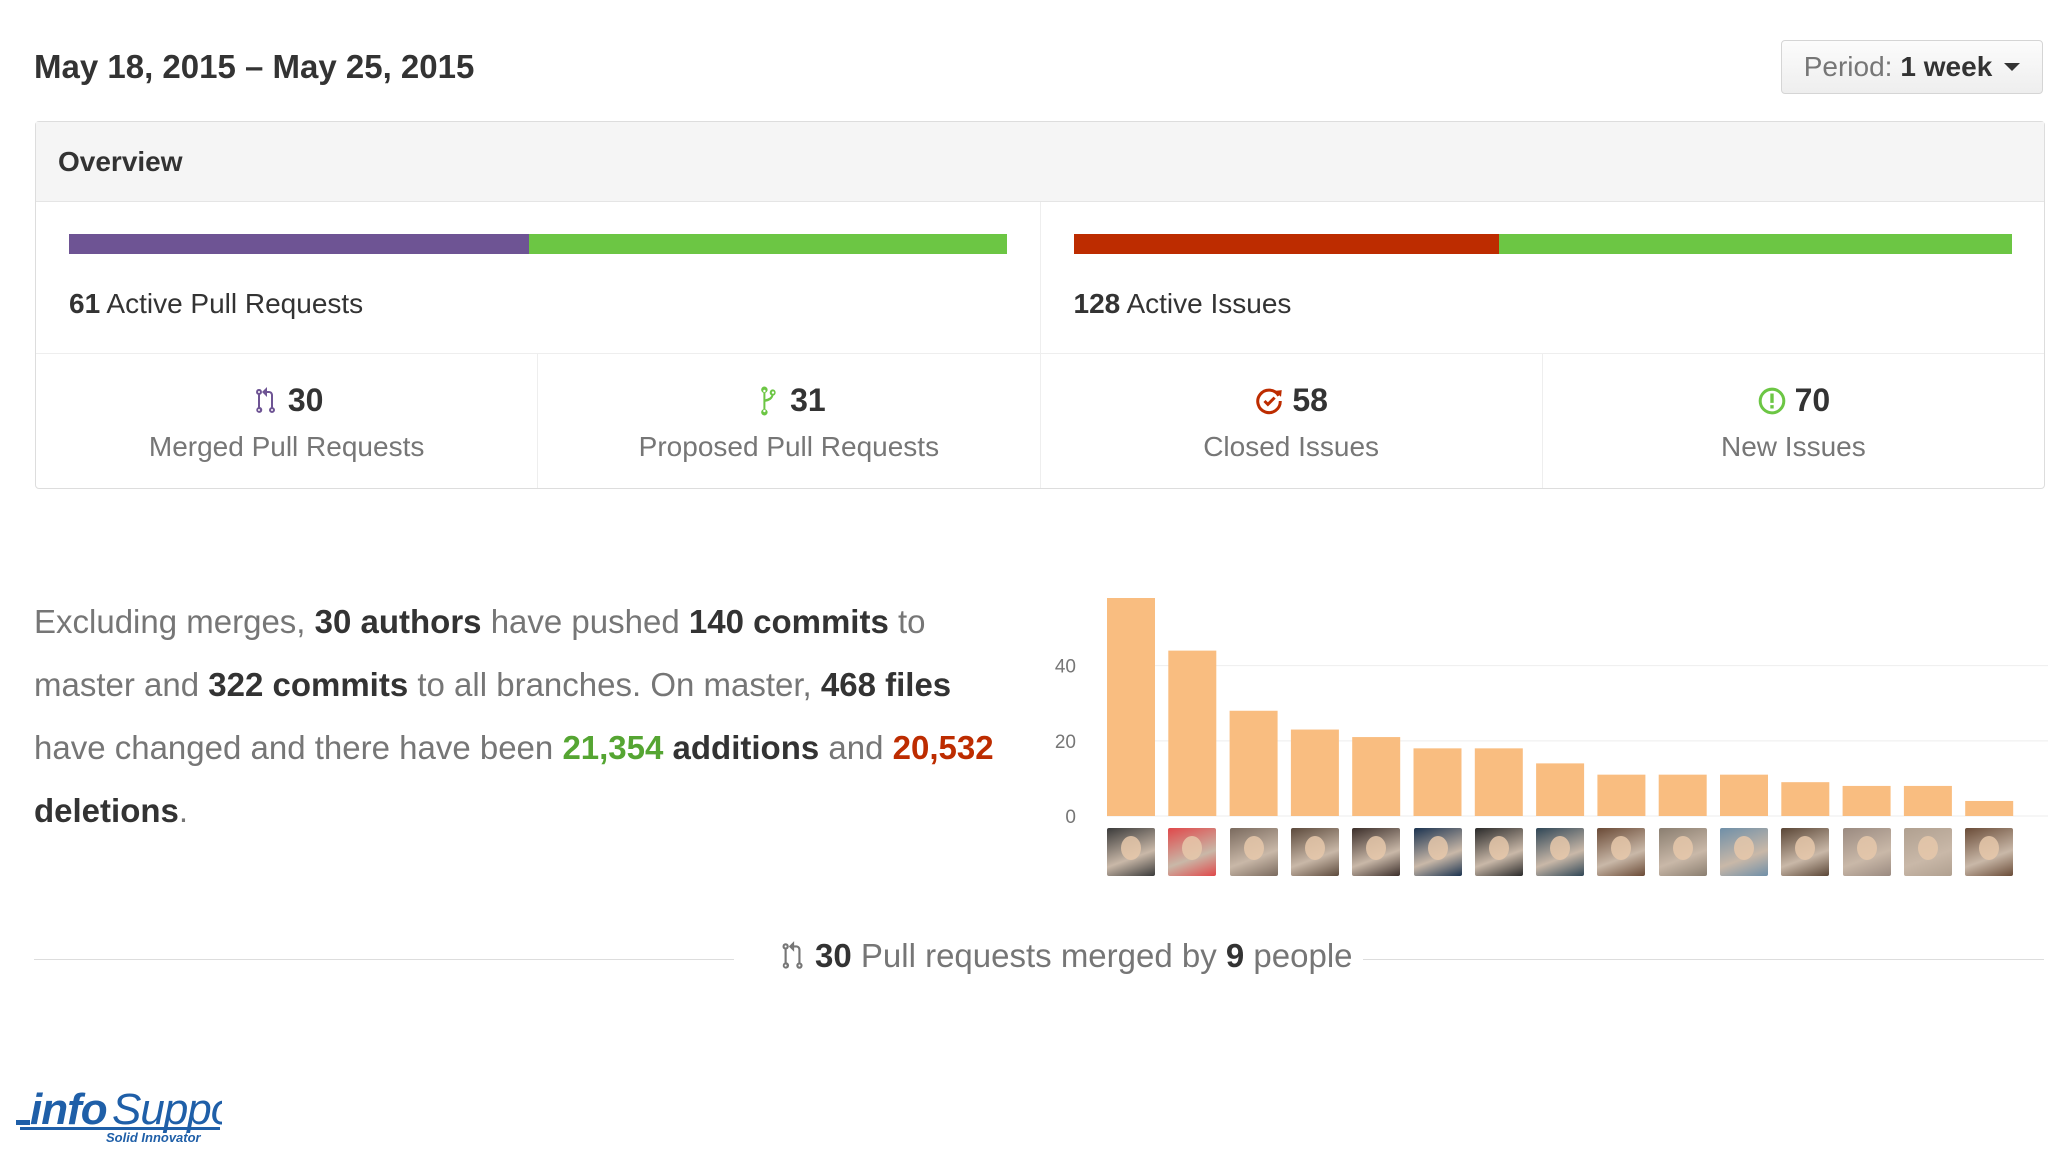 The width and height of the screenshot is (2048, 1152). I want to click on files-changed-count: 468 files, so click(886, 684).